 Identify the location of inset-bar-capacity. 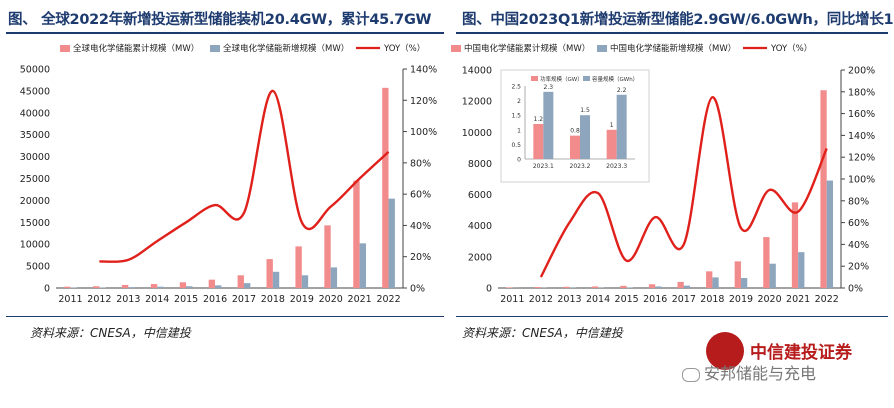
(621, 126).